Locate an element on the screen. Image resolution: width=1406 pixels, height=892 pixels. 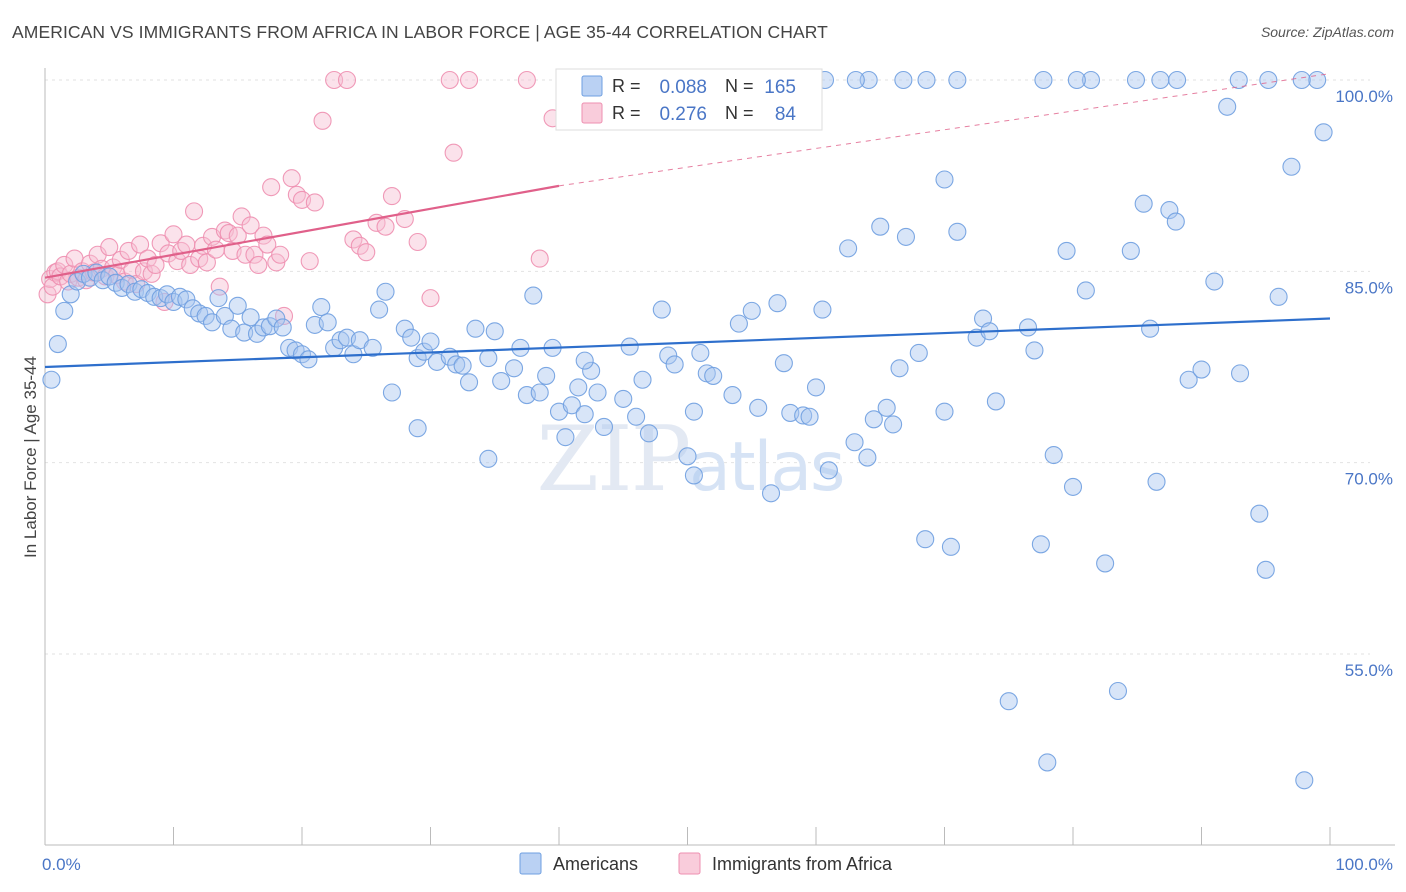
legend-swatch-immigrants is located at coordinates (689, 863).